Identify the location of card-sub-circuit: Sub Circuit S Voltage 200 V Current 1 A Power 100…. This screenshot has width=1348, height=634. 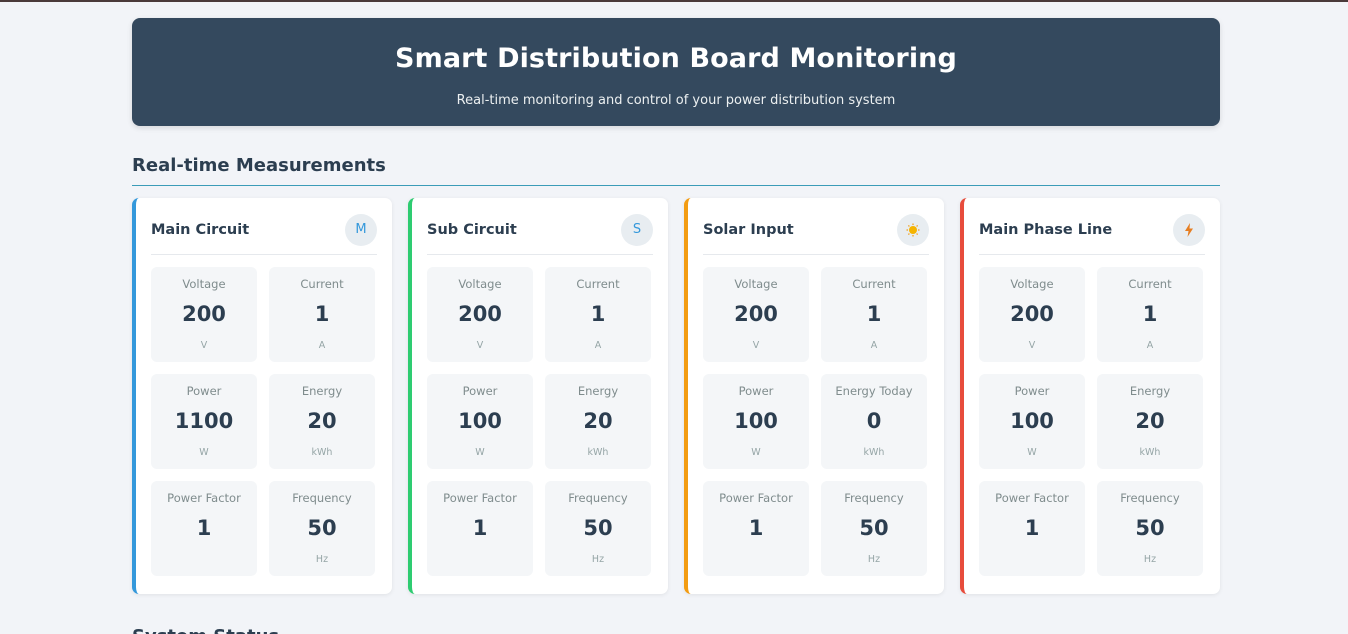
(538, 396).